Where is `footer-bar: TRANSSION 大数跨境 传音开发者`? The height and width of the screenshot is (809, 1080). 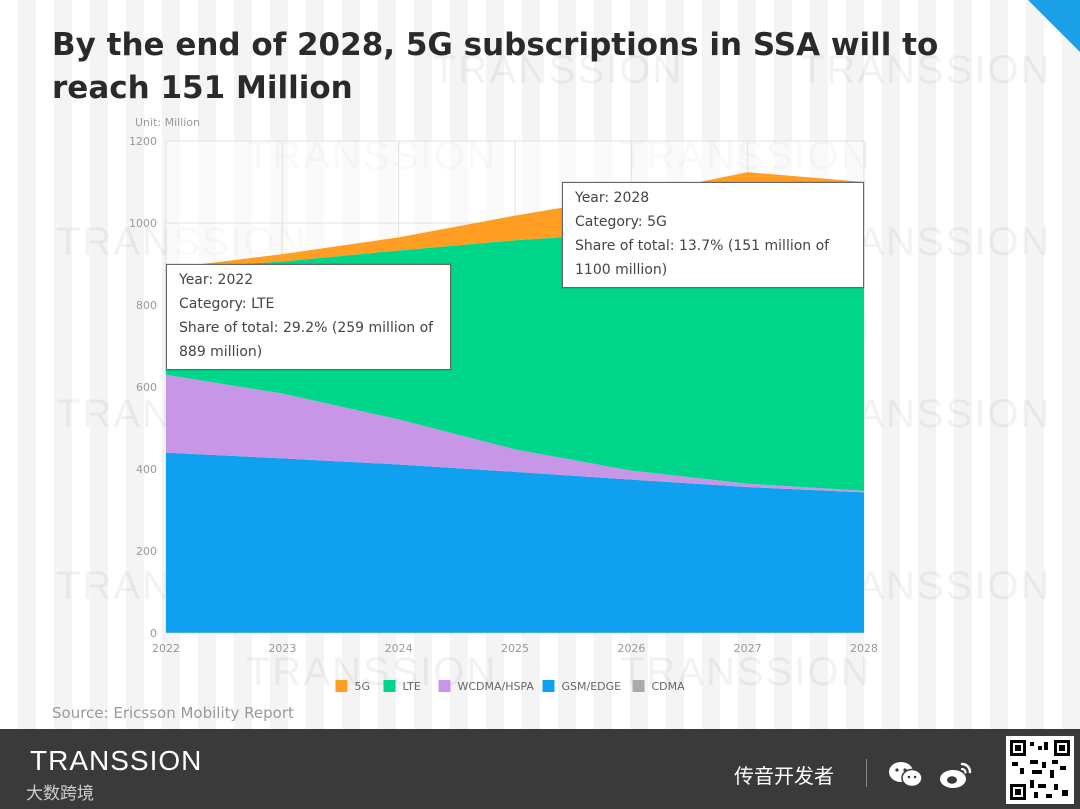 footer-bar: TRANSSION 大数跨境 传音开发者 is located at coordinates (540, 769).